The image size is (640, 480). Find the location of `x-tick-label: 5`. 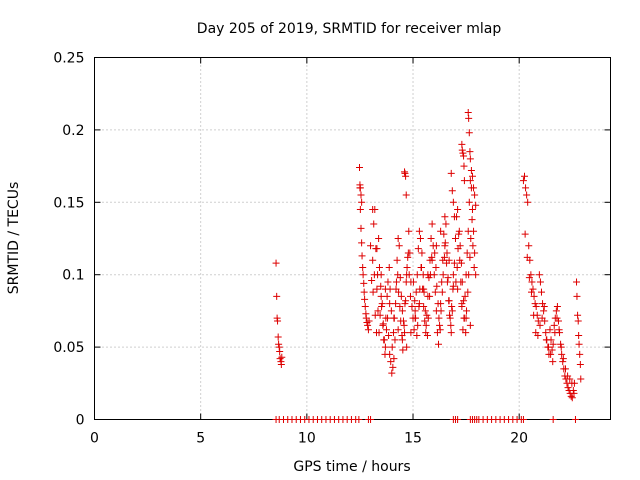

x-tick-label: 5 is located at coordinates (200, 439).